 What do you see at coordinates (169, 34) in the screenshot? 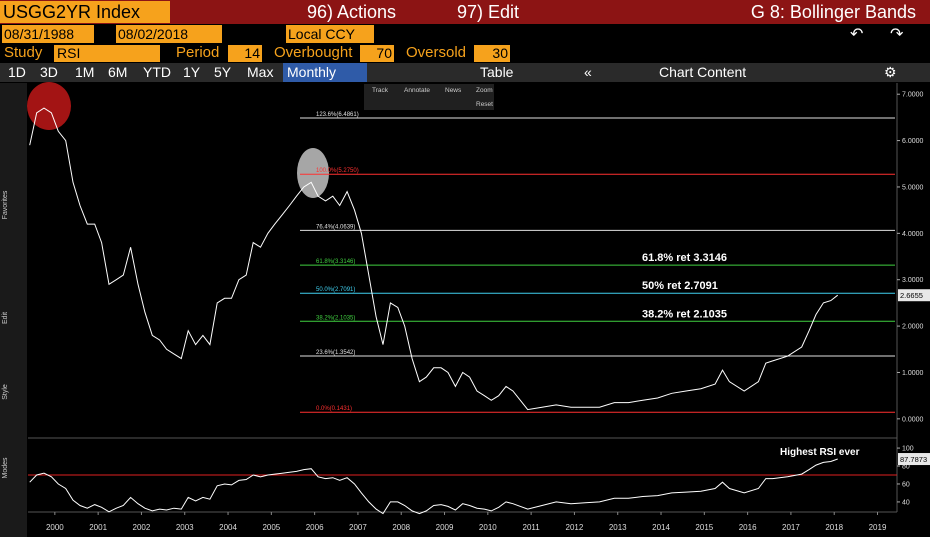
I see `end-date: 08/02/2018` at bounding box center [169, 34].